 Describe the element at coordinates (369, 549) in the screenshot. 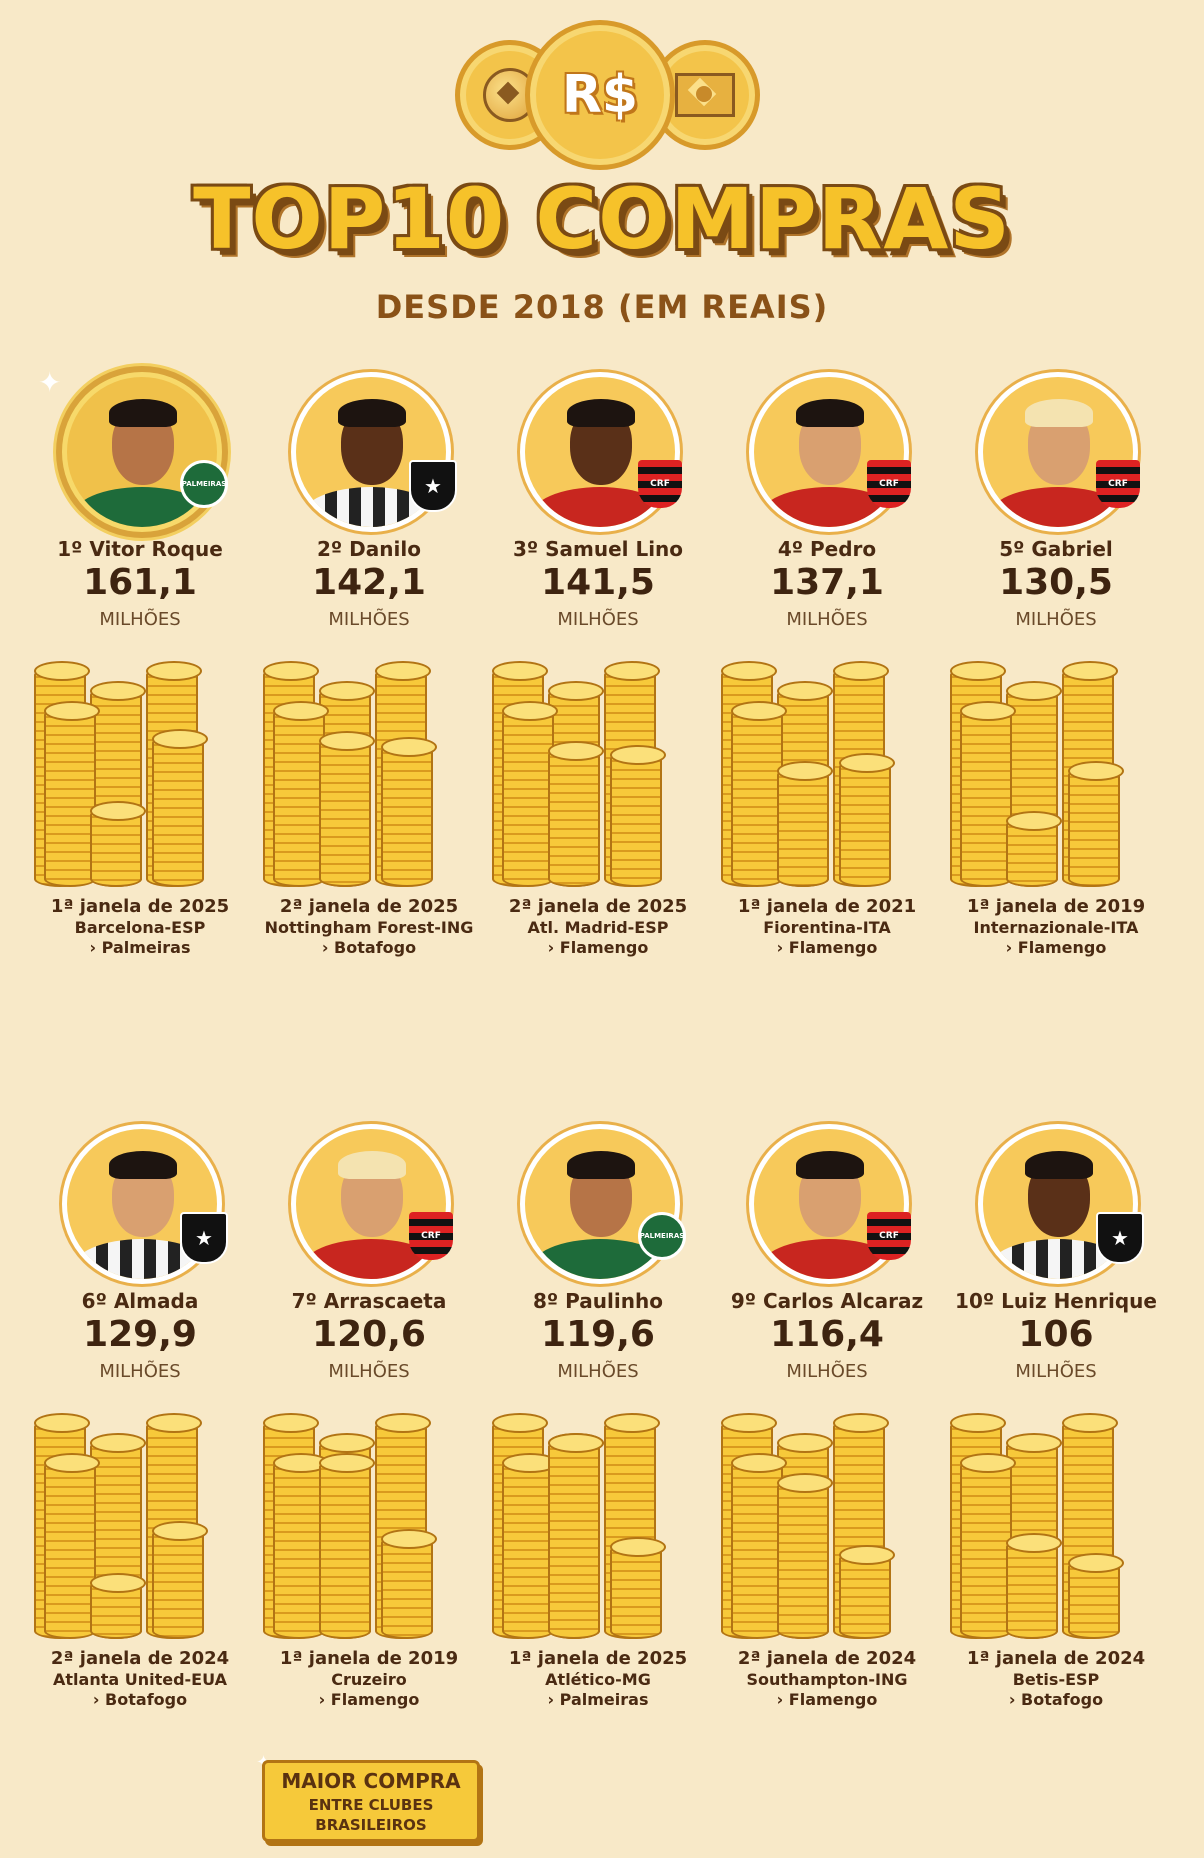

I see `player-name: 2º Danilo` at that location.